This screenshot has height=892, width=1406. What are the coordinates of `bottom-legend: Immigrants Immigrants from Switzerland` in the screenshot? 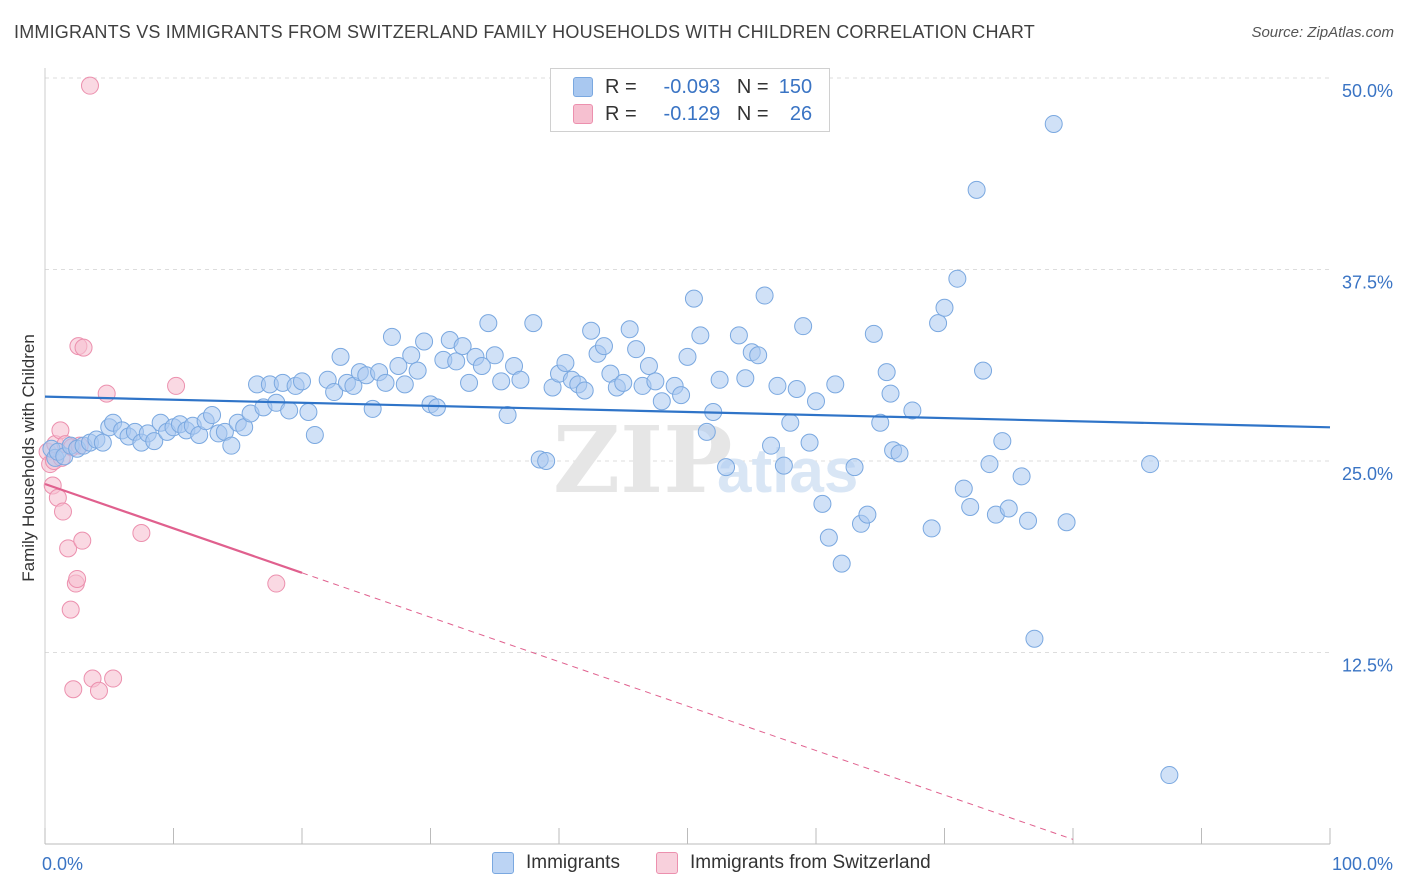 It's located at (703, 865).